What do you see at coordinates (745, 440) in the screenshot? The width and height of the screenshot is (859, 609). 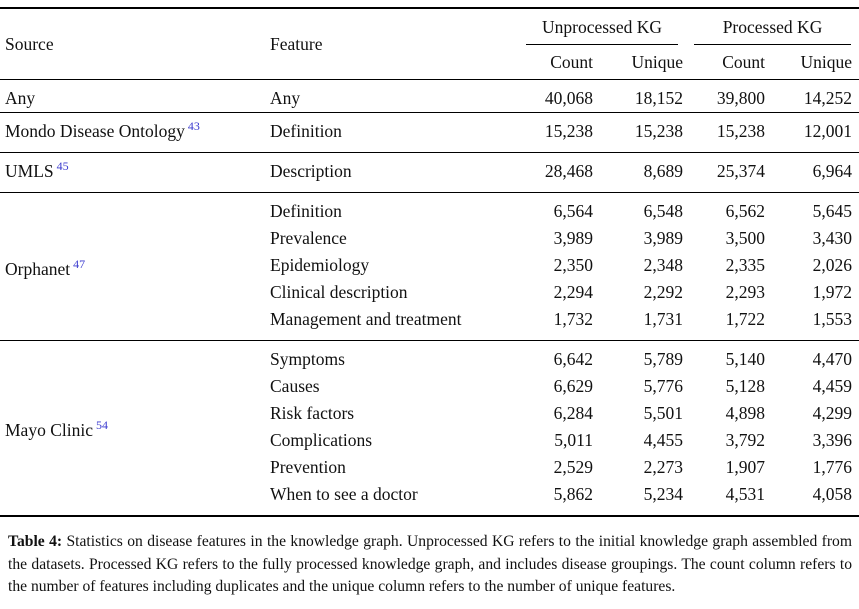 I see `processed-count-cell: 3,792` at bounding box center [745, 440].